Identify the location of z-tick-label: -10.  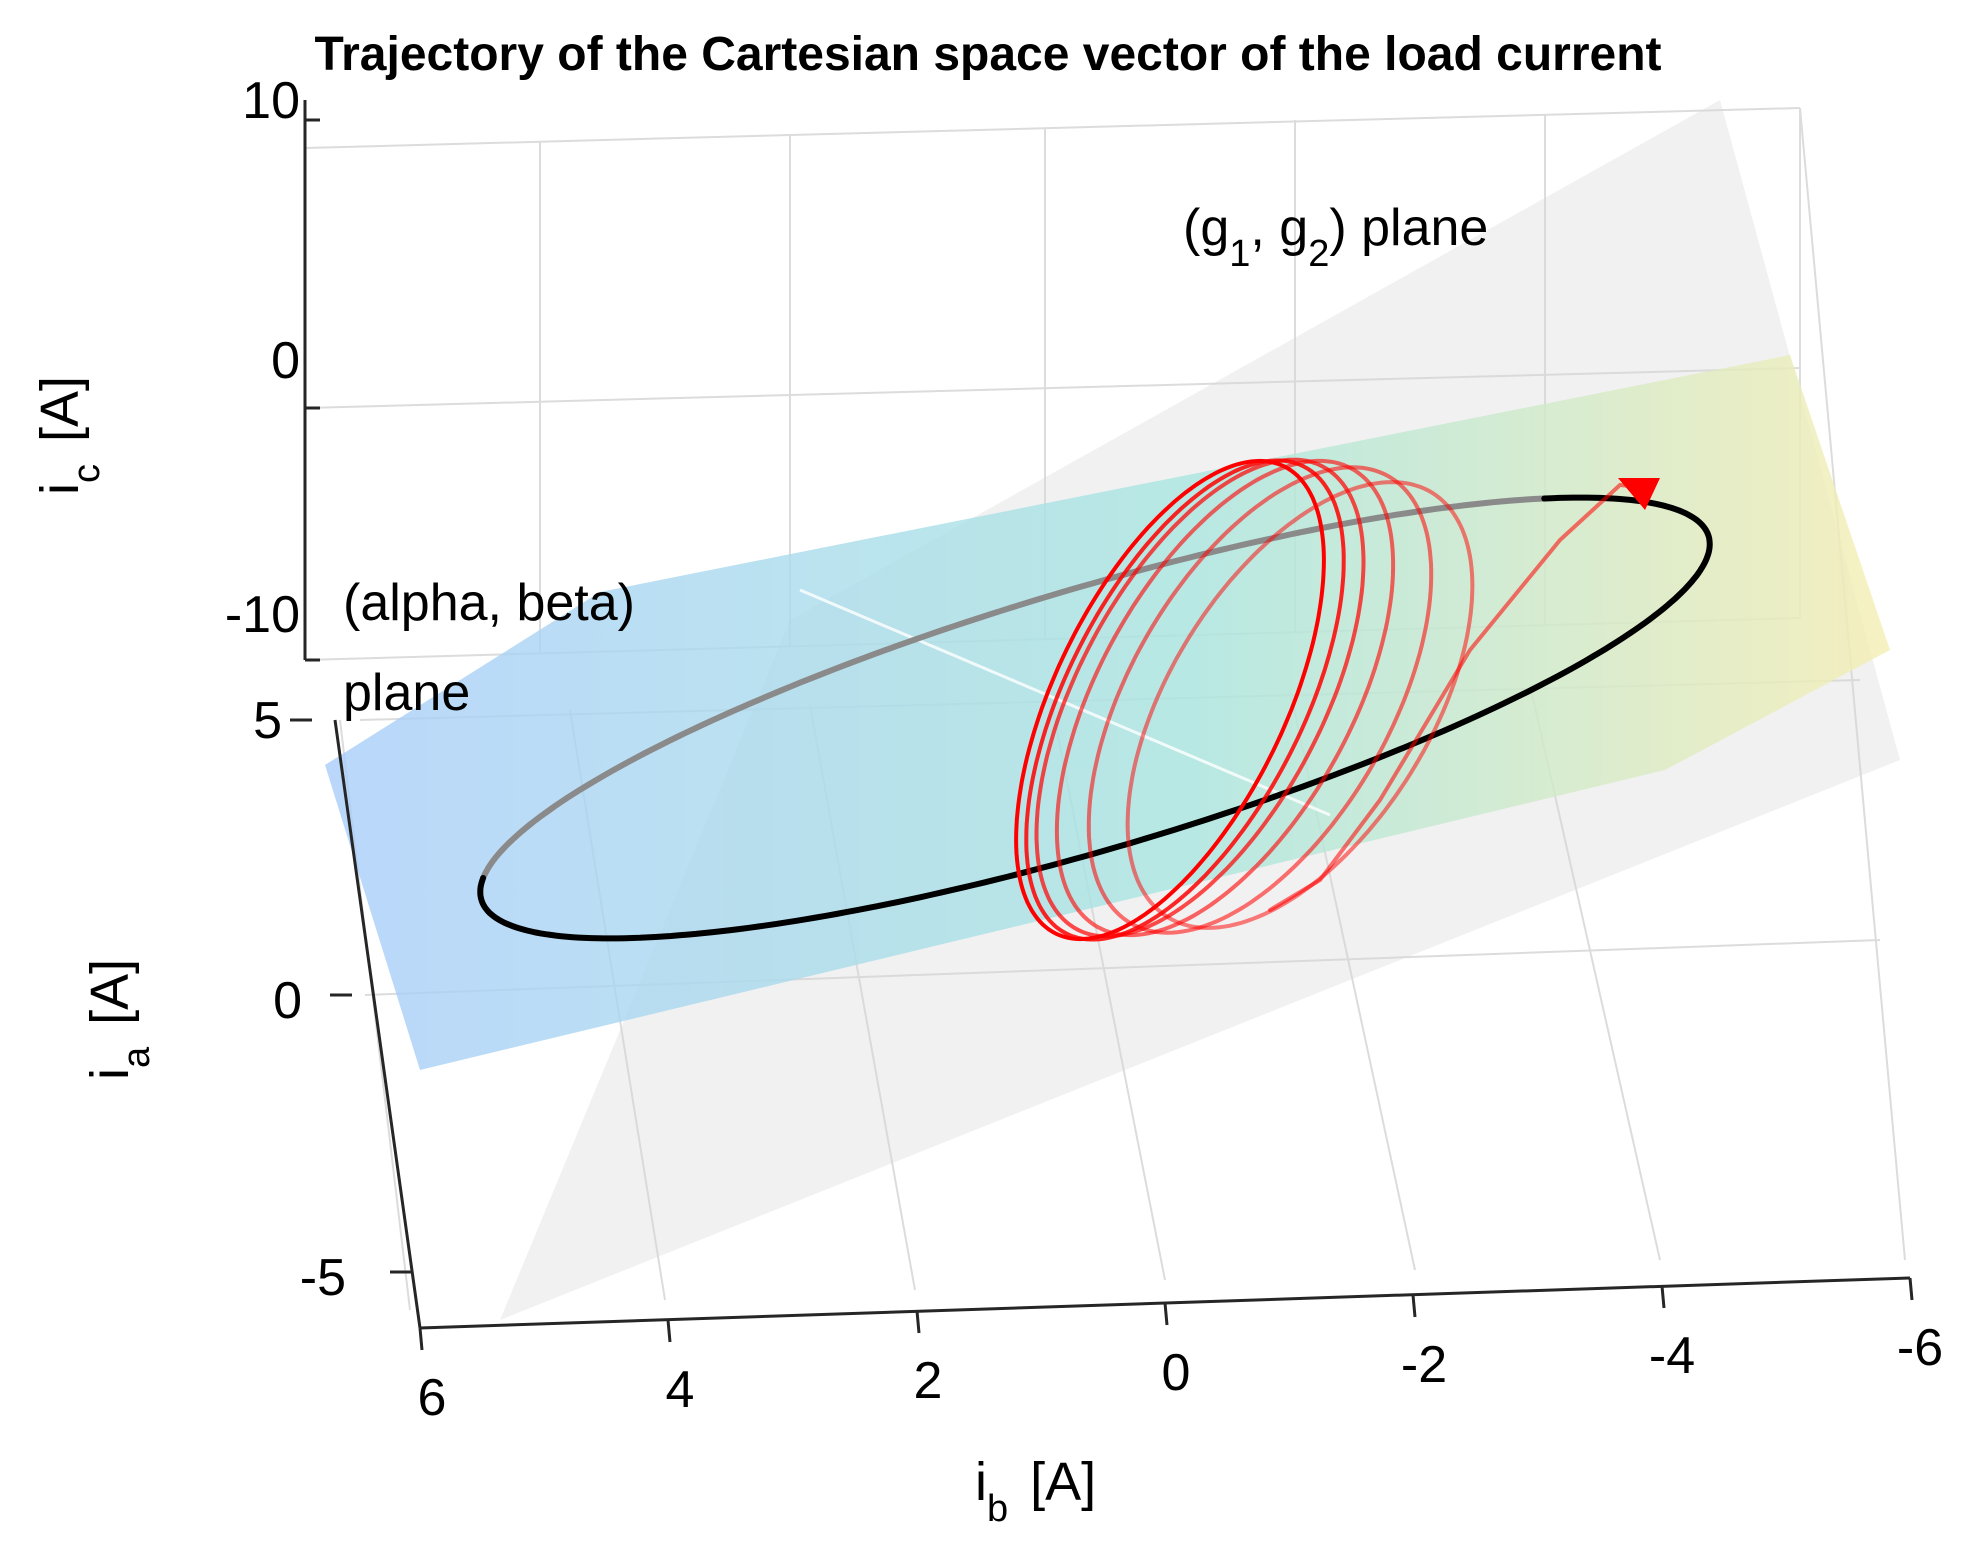
(262, 615).